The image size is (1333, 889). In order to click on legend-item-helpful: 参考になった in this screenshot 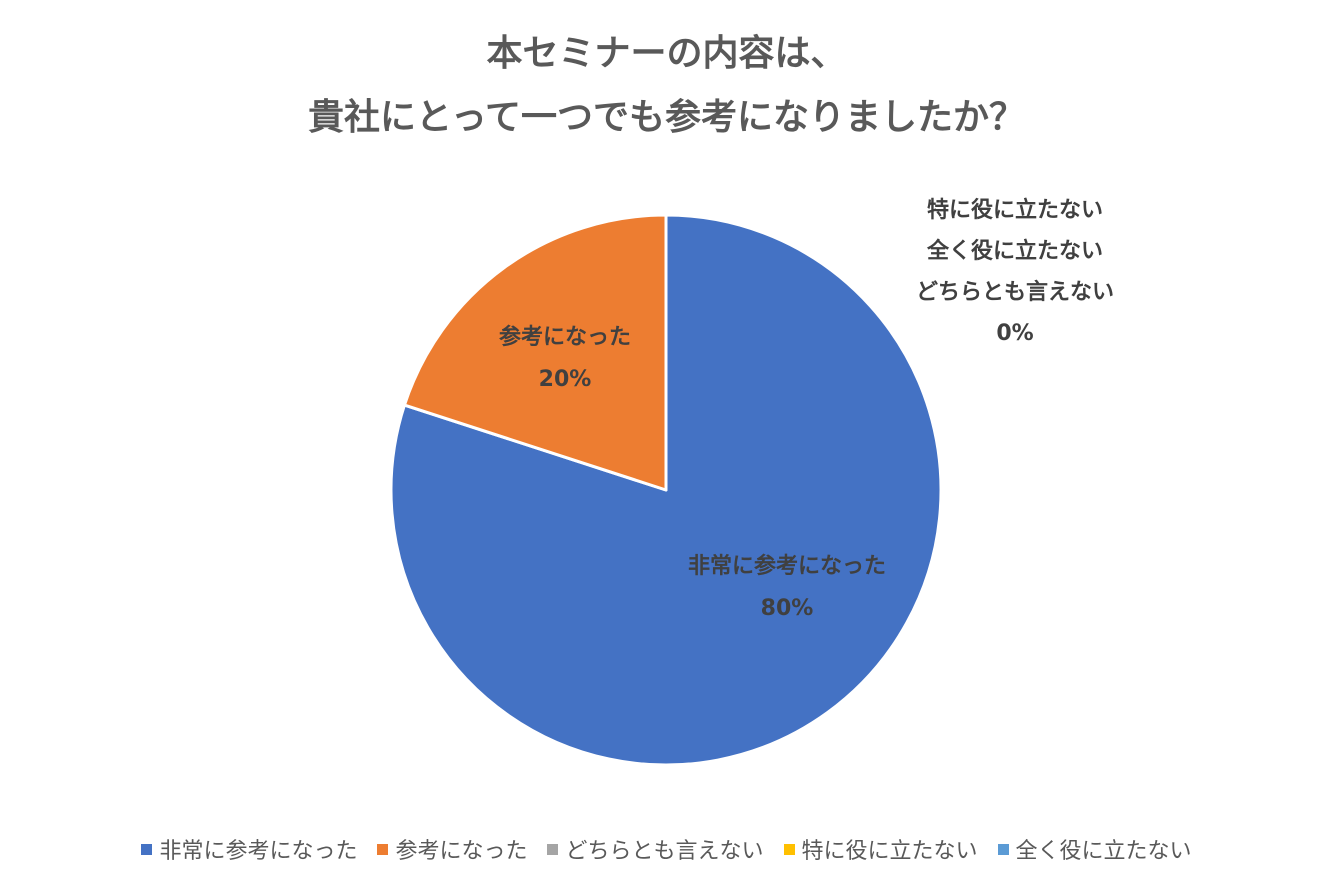, I will do `click(452, 849)`.